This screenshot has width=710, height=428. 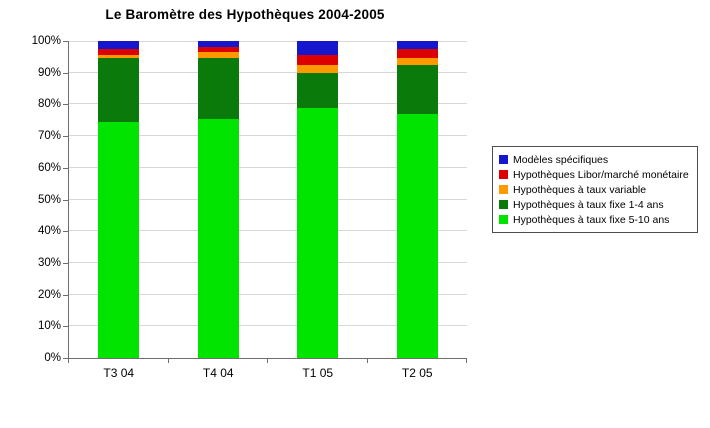 I want to click on y-tick-label: 20%, so click(x=49, y=294).